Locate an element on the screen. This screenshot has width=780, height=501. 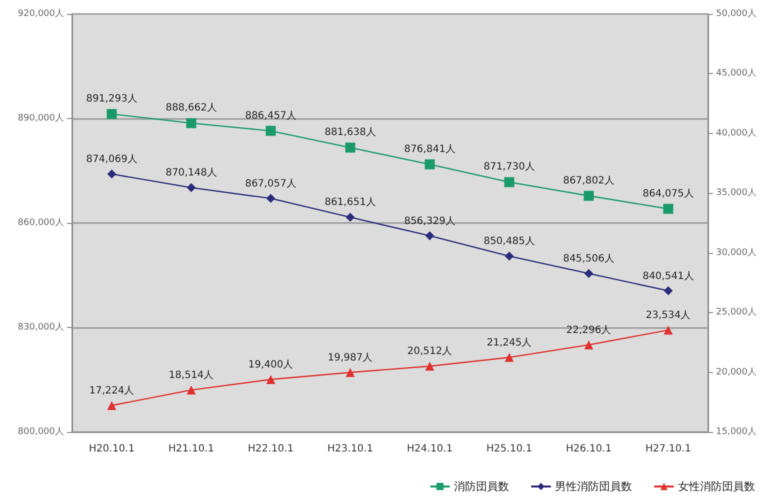
y-tick-label: 800,000人 is located at coordinates (41, 431).